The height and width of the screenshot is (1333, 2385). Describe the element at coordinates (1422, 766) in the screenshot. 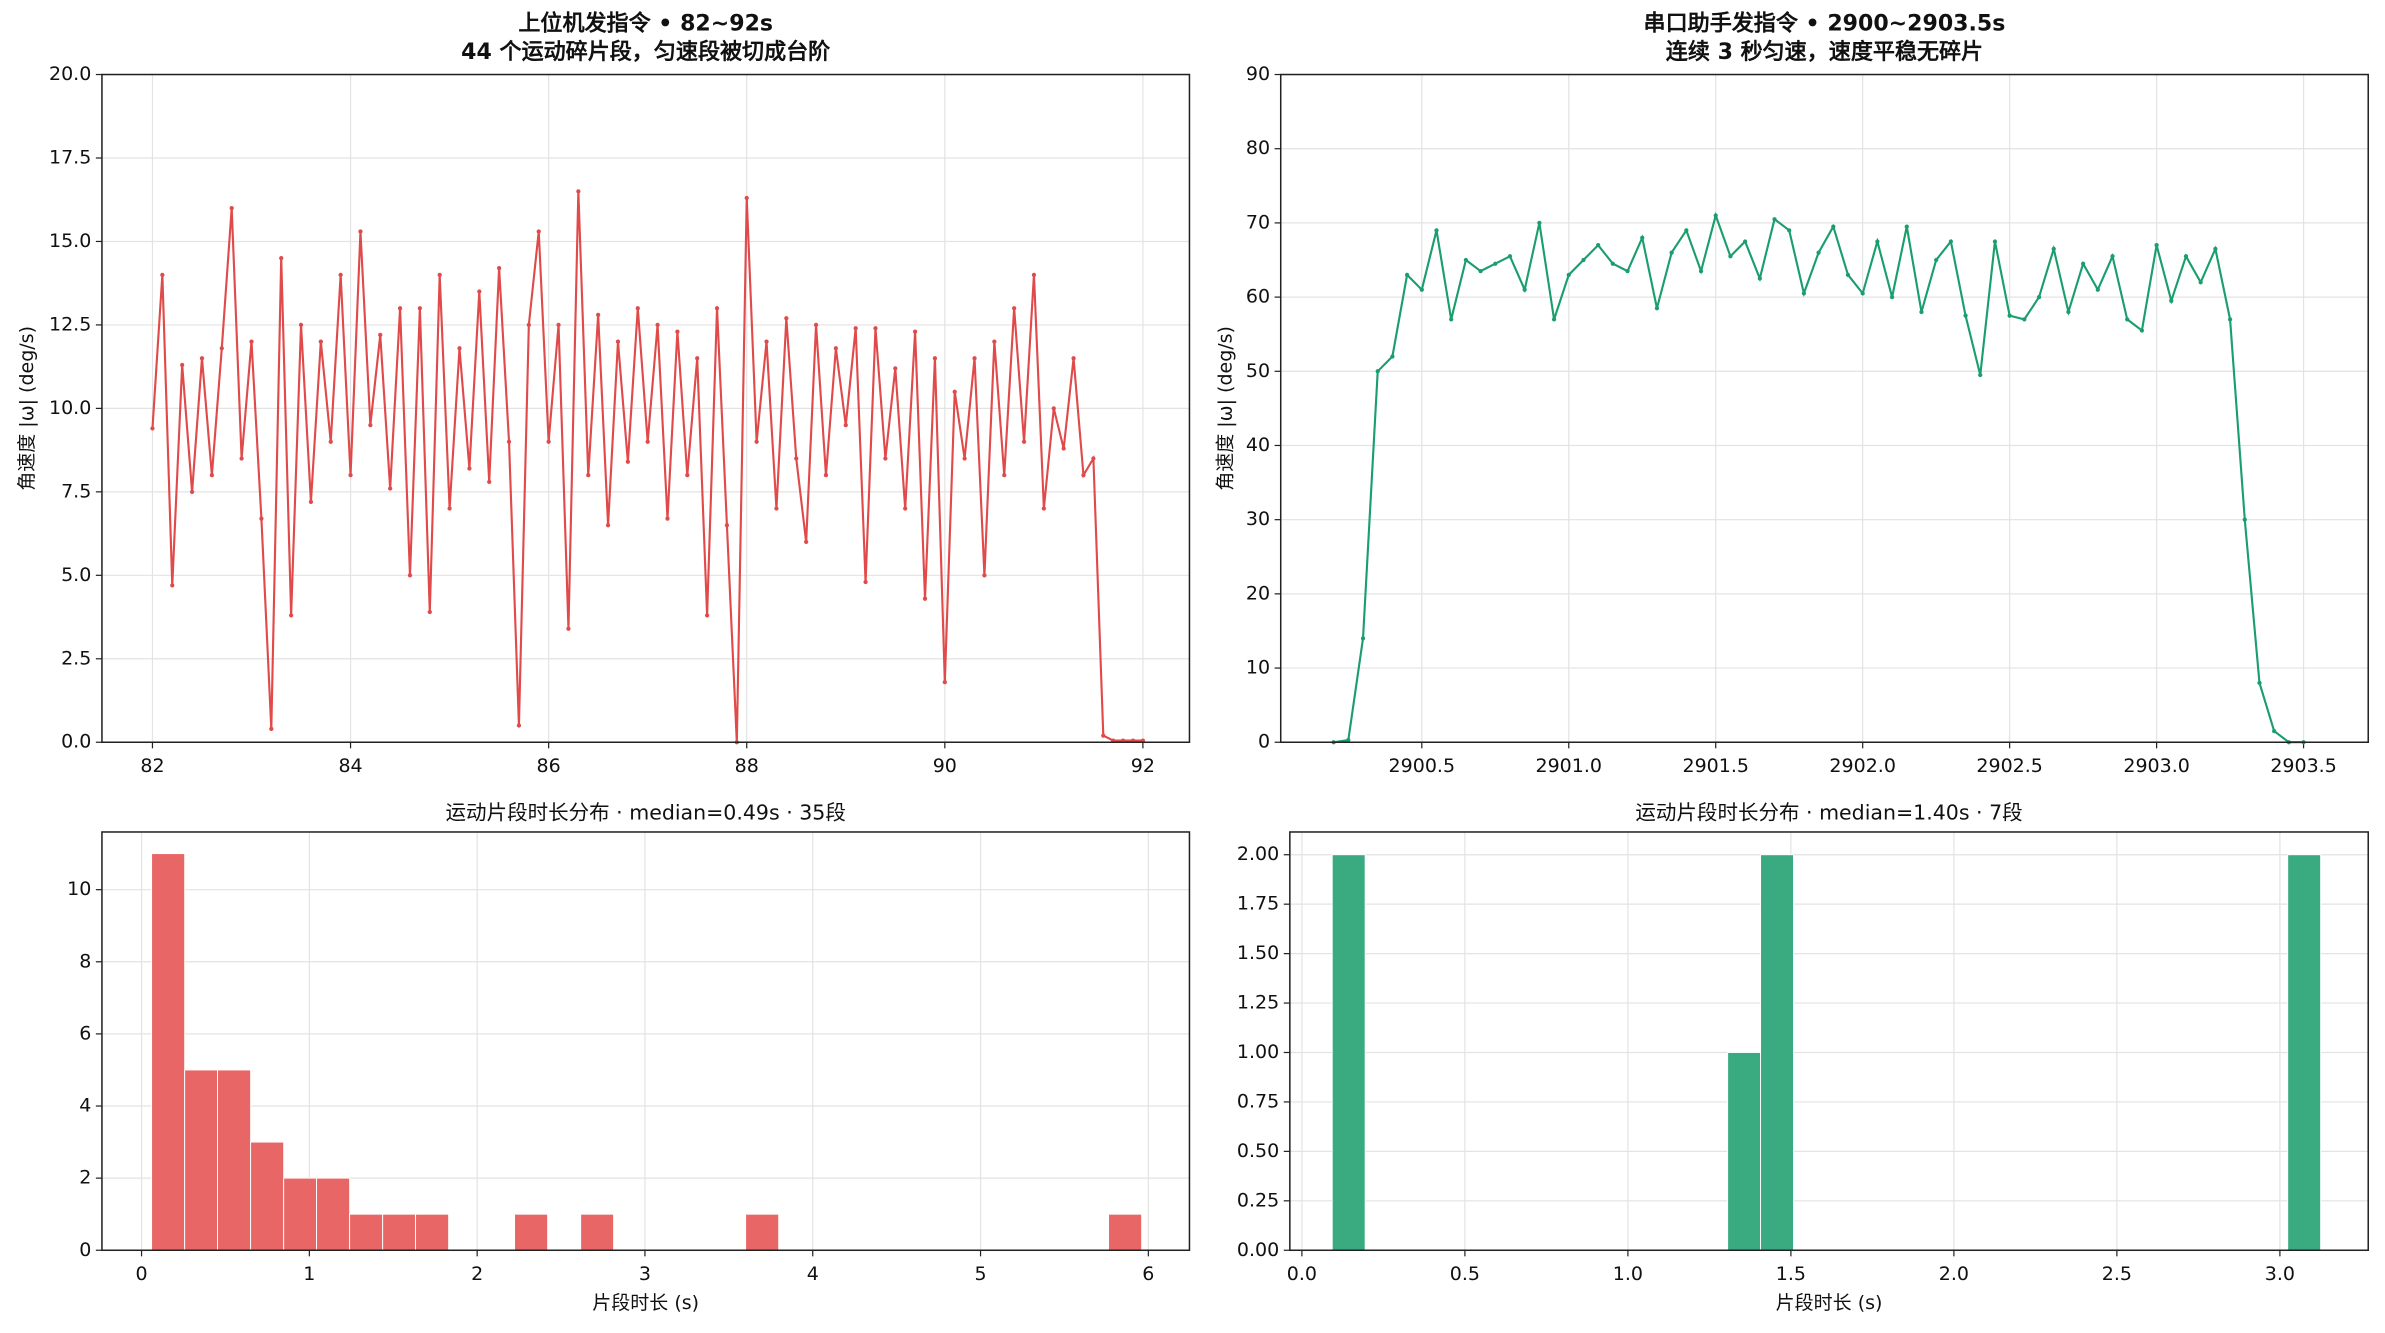

I see `x-tick-label: 2900.5` at that location.